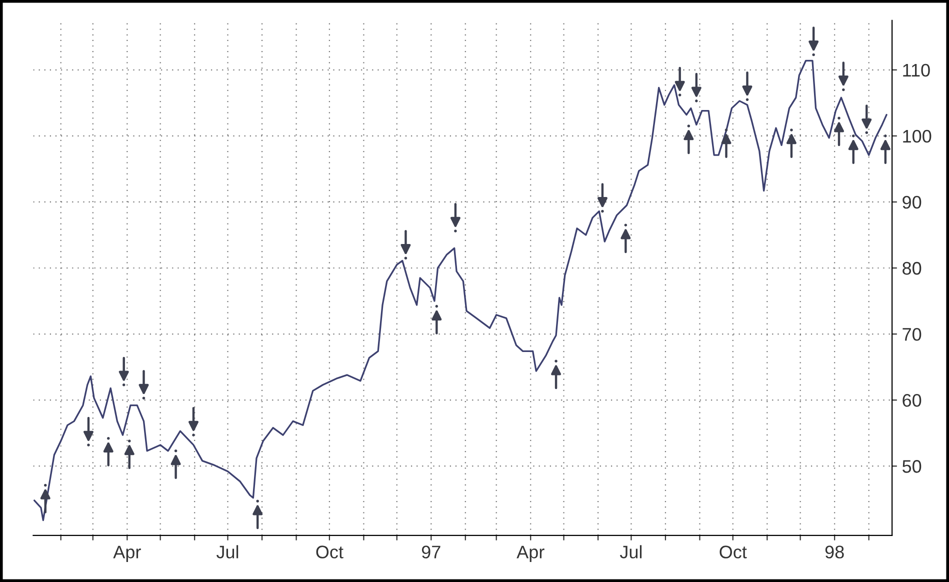  What do you see at coordinates (912, 334) in the screenshot?
I see `y-tick-label: 70` at bounding box center [912, 334].